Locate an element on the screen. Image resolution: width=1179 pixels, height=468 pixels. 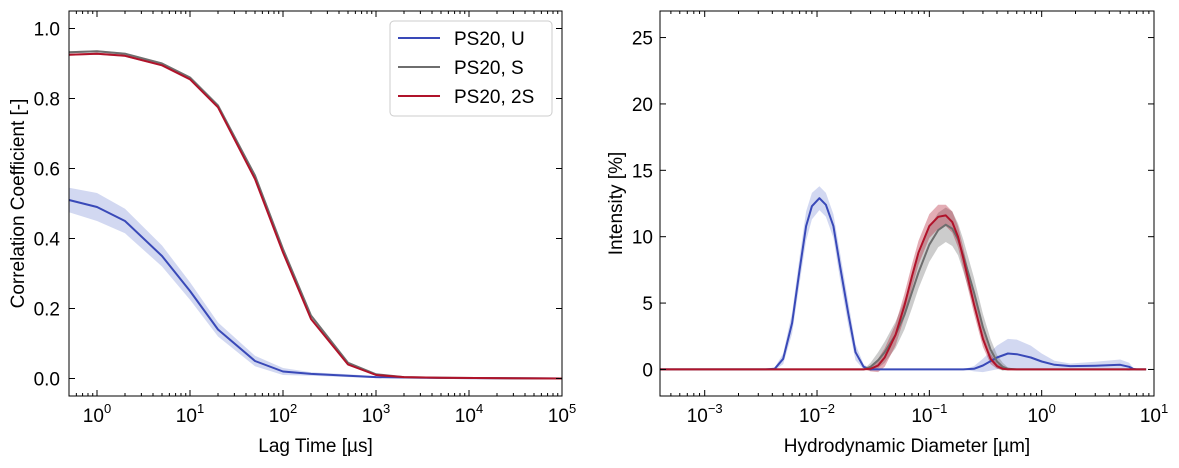
y-tick-label: 0.8 is located at coordinates (47, 100).